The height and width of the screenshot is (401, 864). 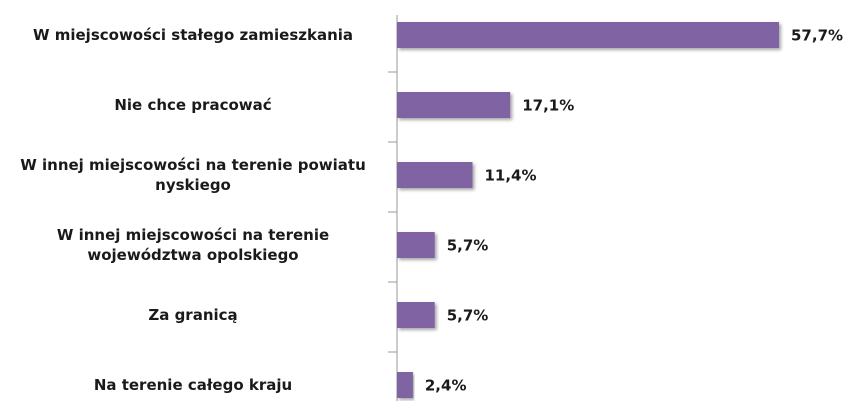 What do you see at coordinates (193, 35) in the screenshot?
I see `category-label: W miejscowości stałego zamieszkania` at bounding box center [193, 35].